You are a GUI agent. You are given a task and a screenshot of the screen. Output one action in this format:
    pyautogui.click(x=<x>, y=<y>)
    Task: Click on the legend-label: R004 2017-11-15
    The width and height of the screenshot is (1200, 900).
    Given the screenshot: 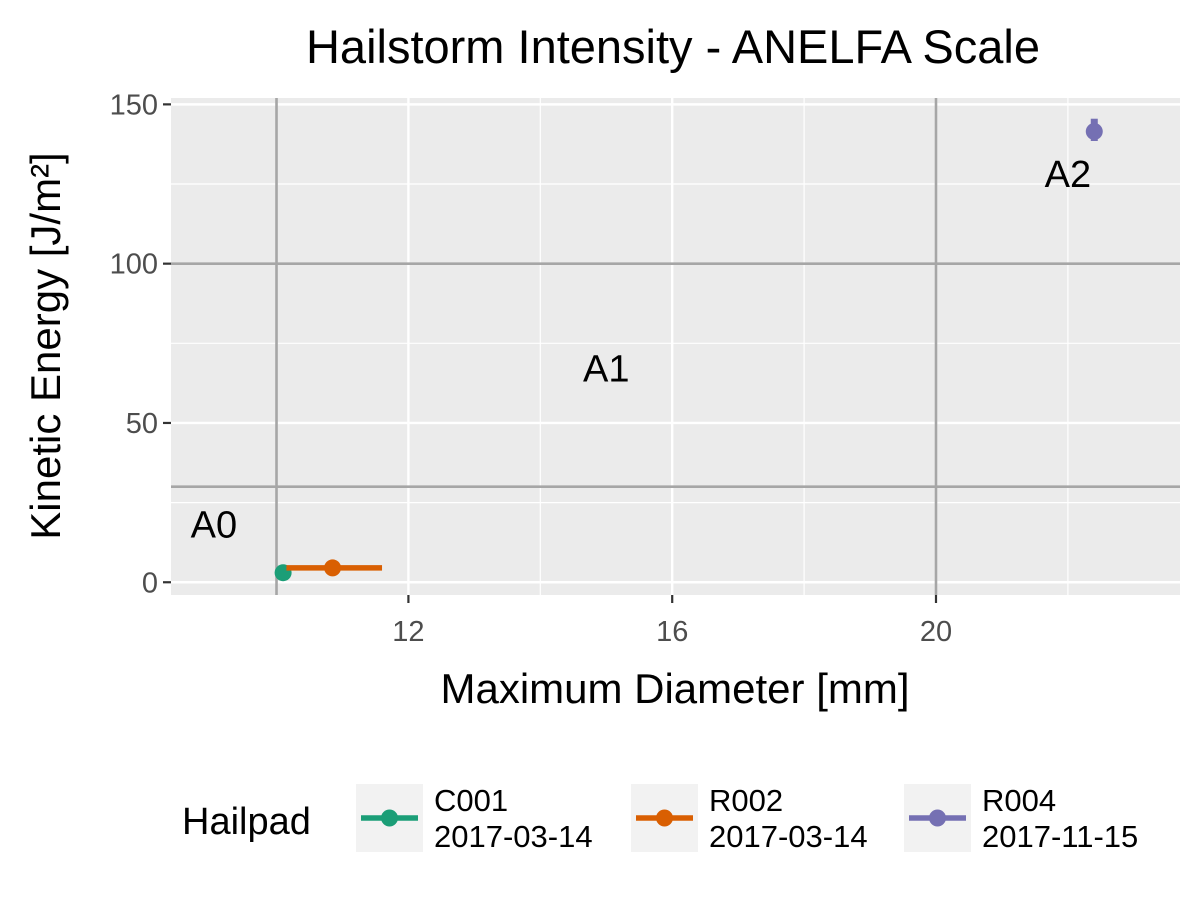 What is the action you would take?
    pyautogui.click(x=1060, y=818)
    